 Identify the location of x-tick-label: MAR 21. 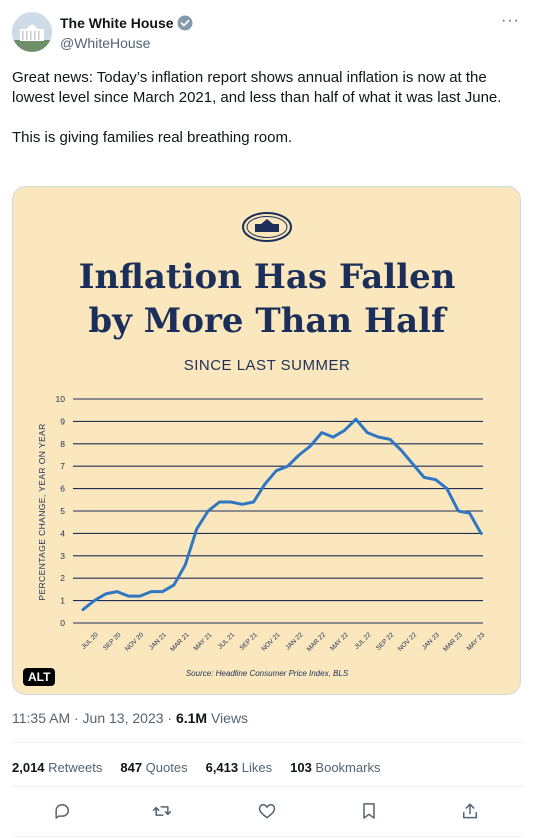
(180, 642).